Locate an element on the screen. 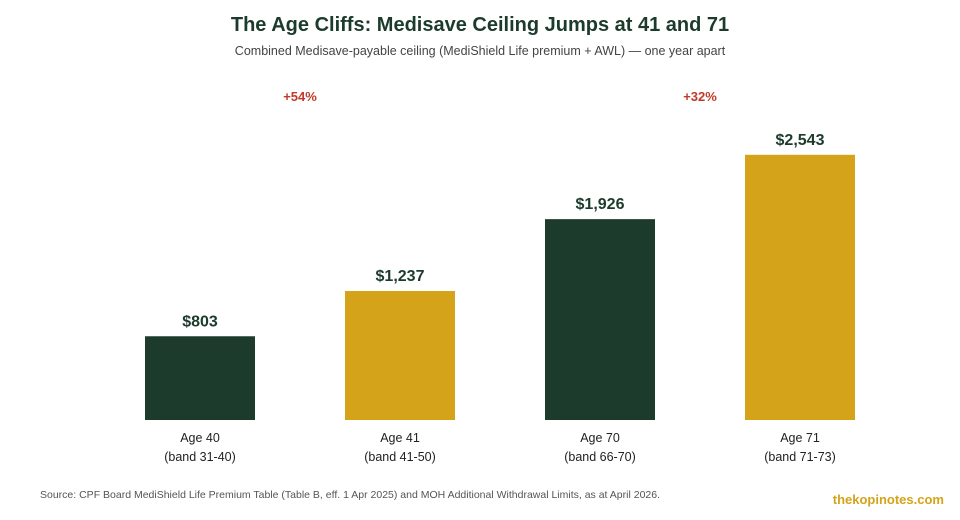  category-label-2: Age 70 is located at coordinates (600, 438).